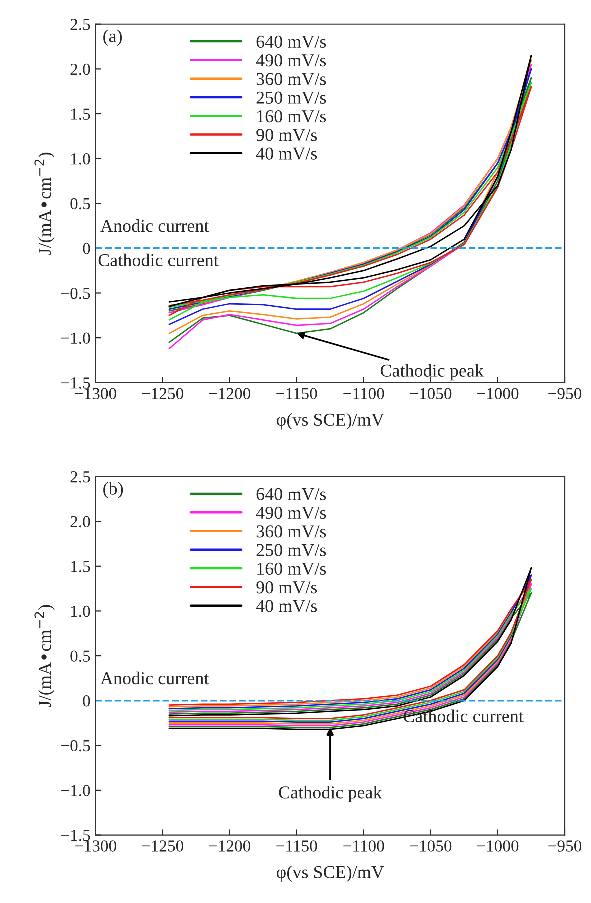 The width and height of the screenshot is (591, 903). What do you see at coordinates (114, 490) in the screenshot?
I see `annotation: (b)` at bounding box center [114, 490].